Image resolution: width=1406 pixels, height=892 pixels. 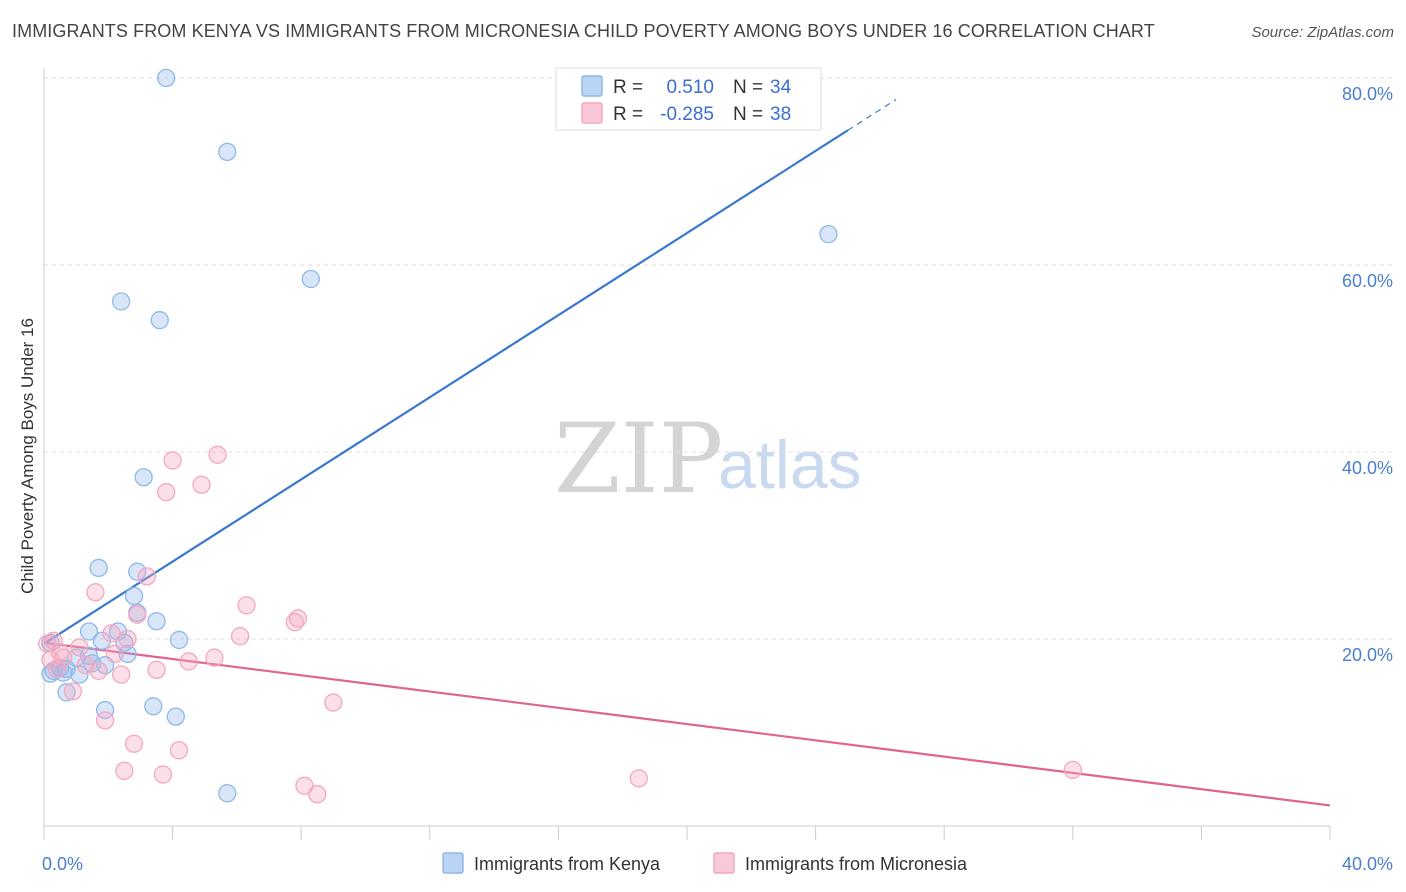 I want to click on legend-bottom-swatch-kenya, so click(x=453, y=863).